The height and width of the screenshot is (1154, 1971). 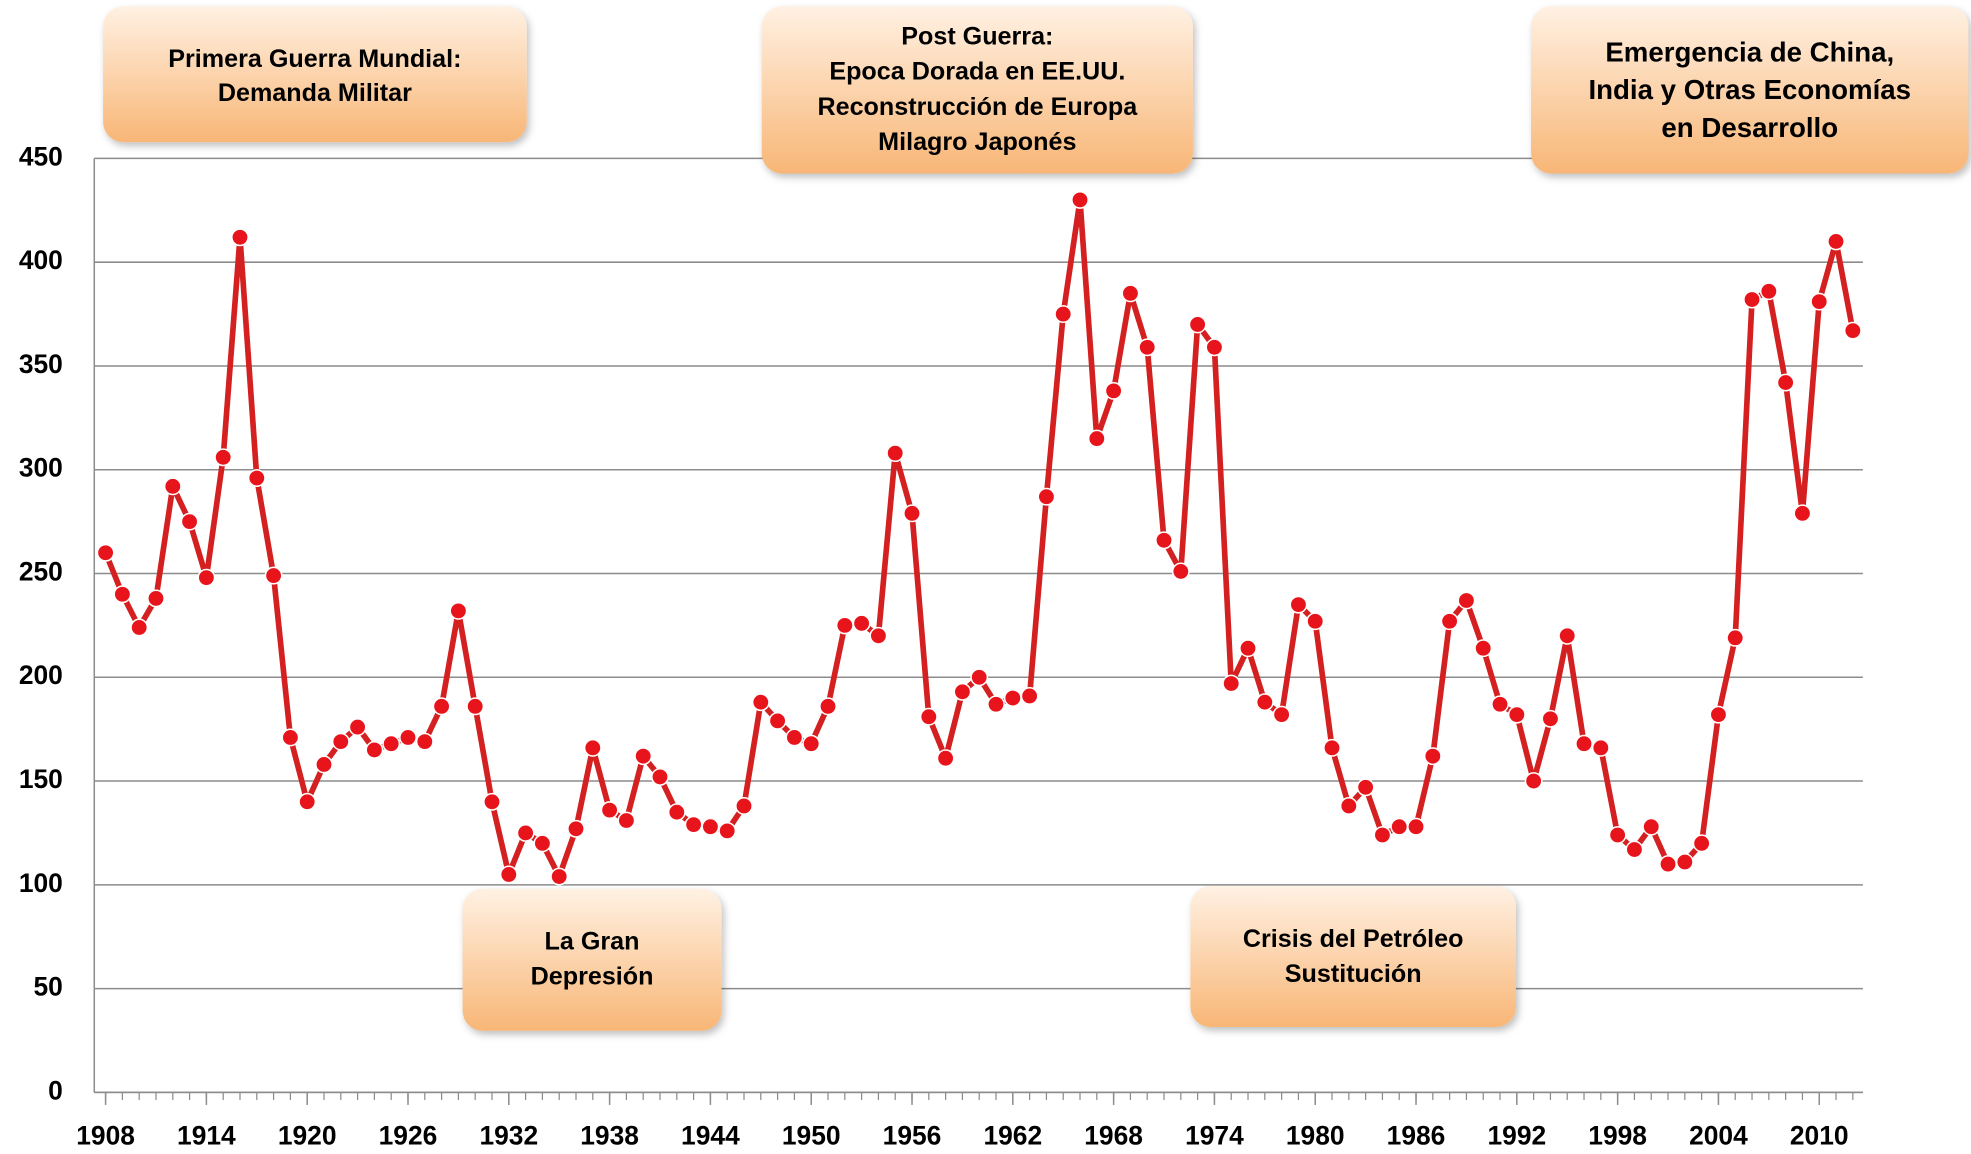 What do you see at coordinates (408, 1136) in the screenshot?
I see `x-tick-label: 1926` at bounding box center [408, 1136].